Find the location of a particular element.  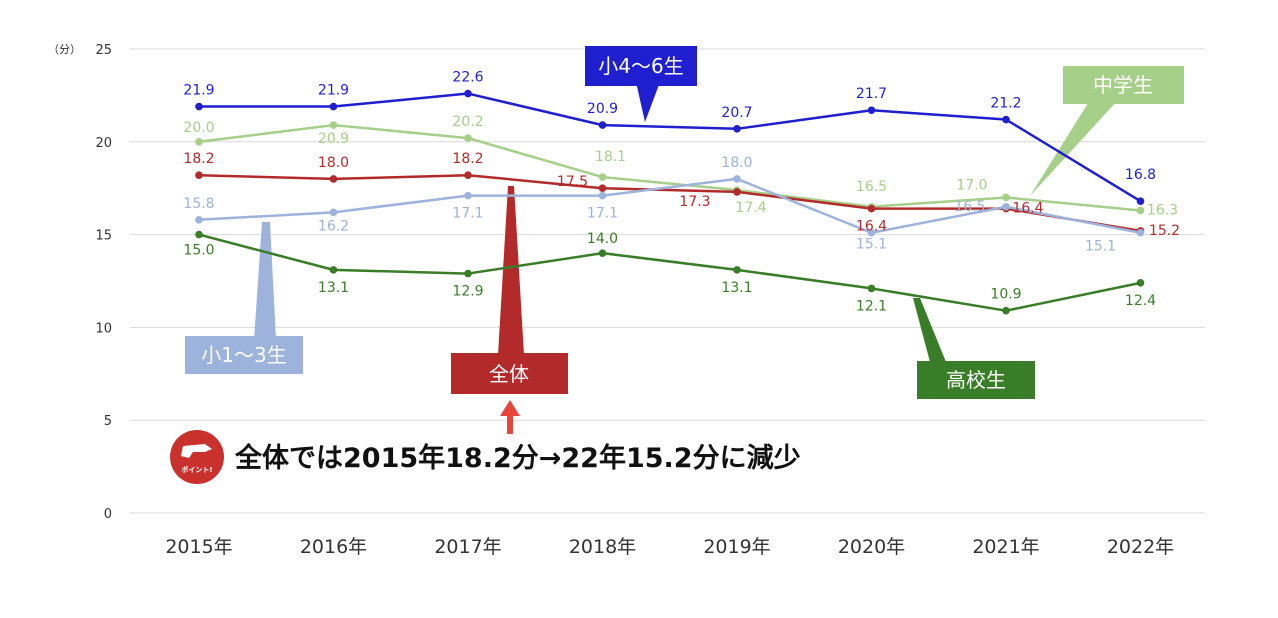

data-label: 15.8 is located at coordinates (198, 204).